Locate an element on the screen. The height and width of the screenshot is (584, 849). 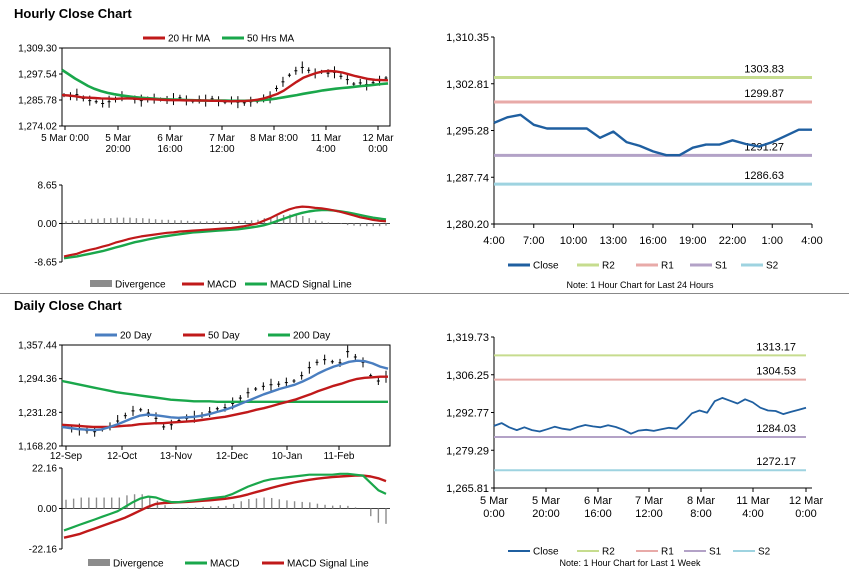
hourly-legend-r2-label: R2 is located at coordinates (608, 266).